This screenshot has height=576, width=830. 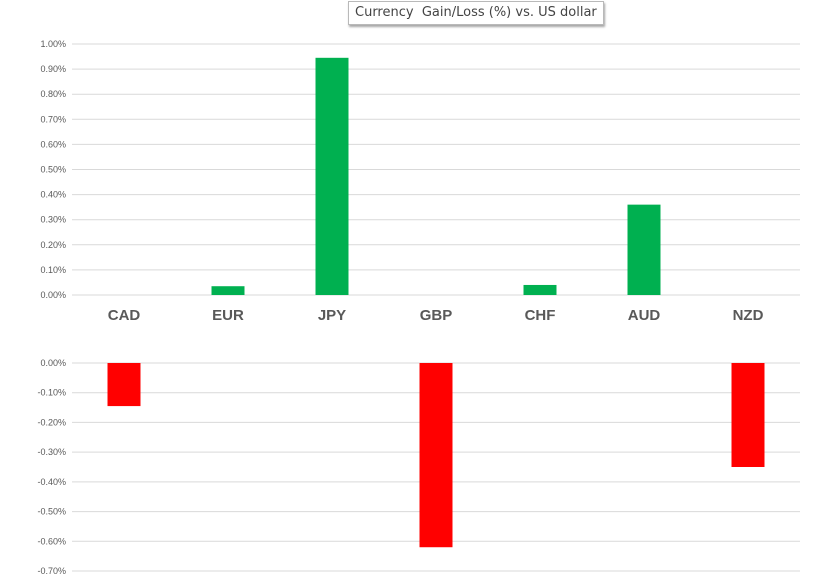 What do you see at coordinates (748, 315) in the screenshot?
I see `x-tick-label: NZD` at bounding box center [748, 315].